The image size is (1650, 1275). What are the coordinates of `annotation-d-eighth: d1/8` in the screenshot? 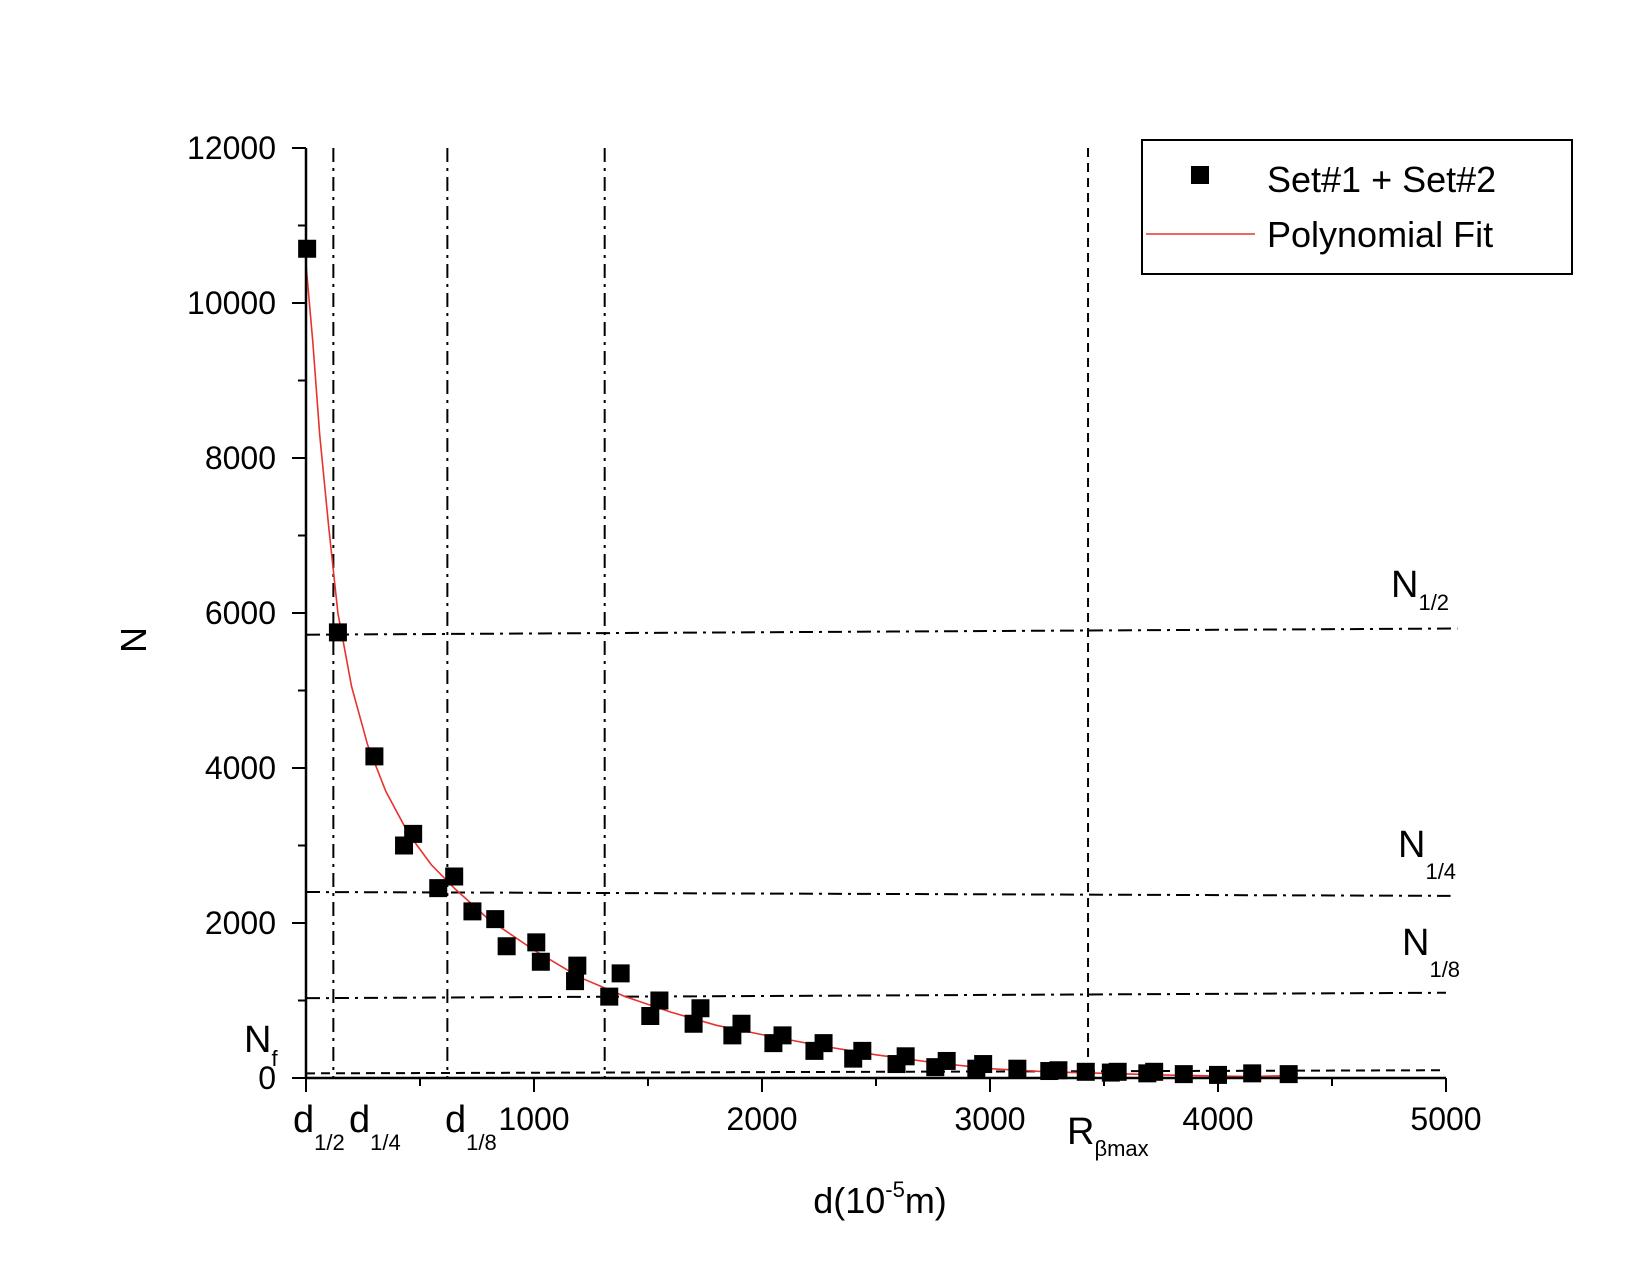 It's located at (471, 1127).